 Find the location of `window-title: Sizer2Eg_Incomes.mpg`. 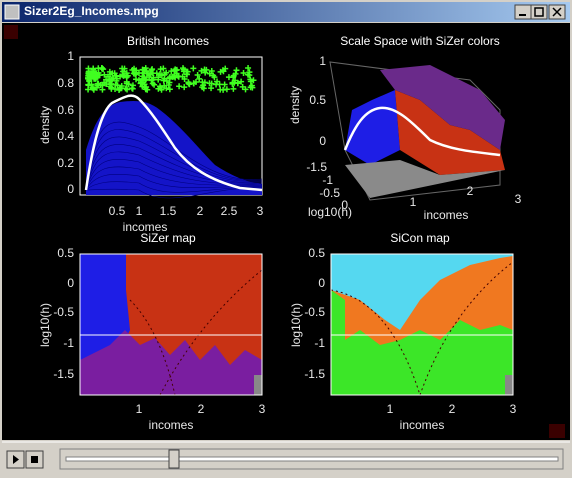

window-title: Sizer2Eg_Incomes.mpg is located at coordinates (91, 11).